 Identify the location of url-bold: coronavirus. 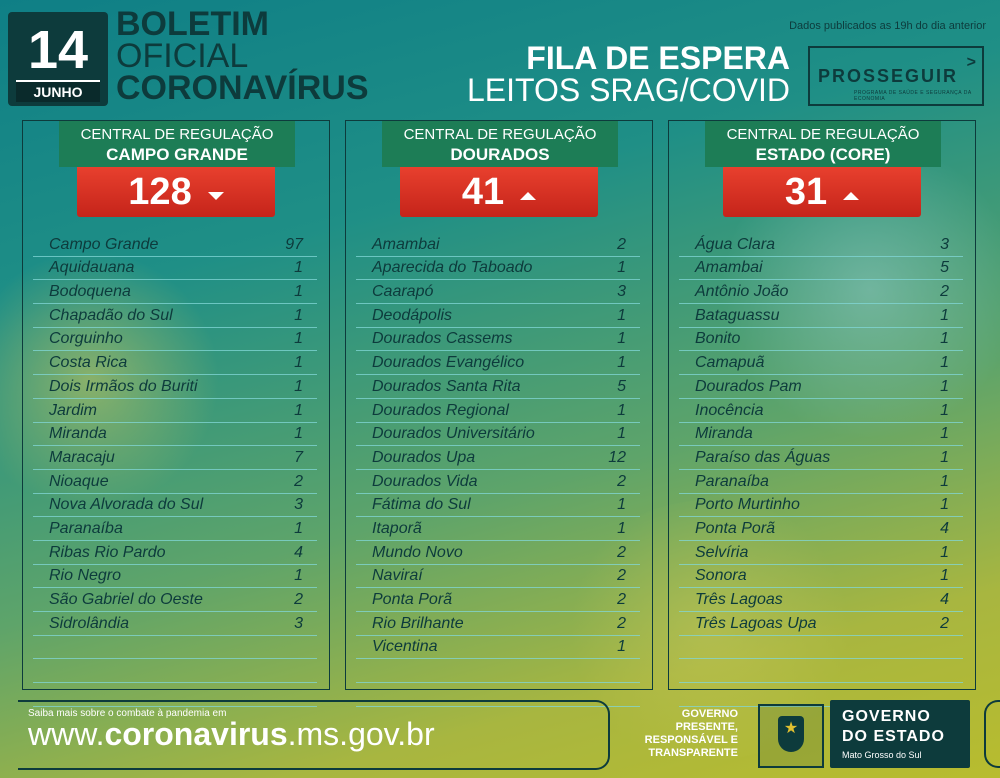
(196, 734).